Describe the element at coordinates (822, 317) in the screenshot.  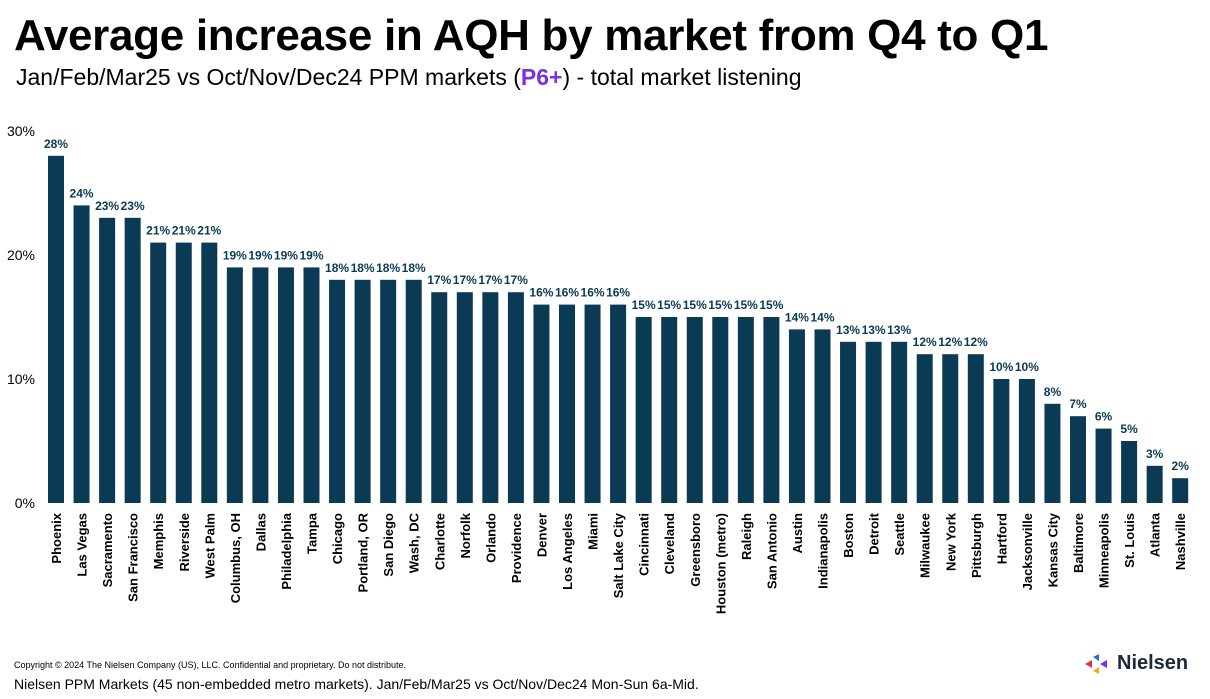
I see `data-label: 14%` at that location.